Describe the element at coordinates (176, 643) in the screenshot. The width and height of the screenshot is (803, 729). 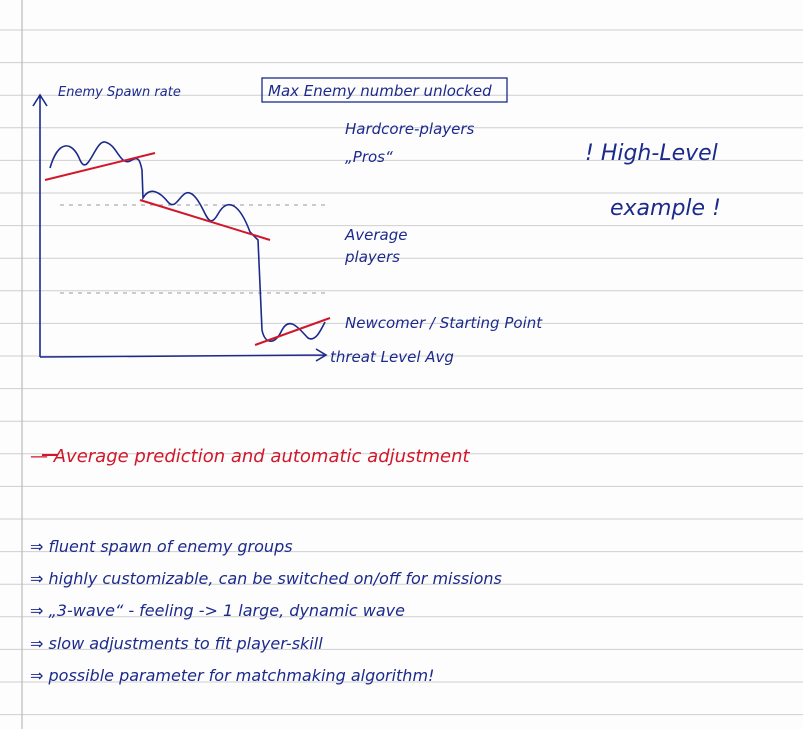
I see `bullet: ⇒ slow adjustments to fit player-skill` at that location.